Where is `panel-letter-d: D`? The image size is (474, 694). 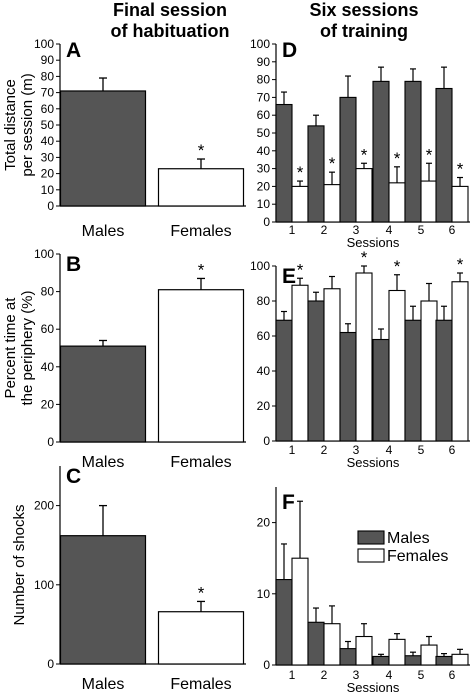
panel-letter-d: D is located at coordinates (289, 50).